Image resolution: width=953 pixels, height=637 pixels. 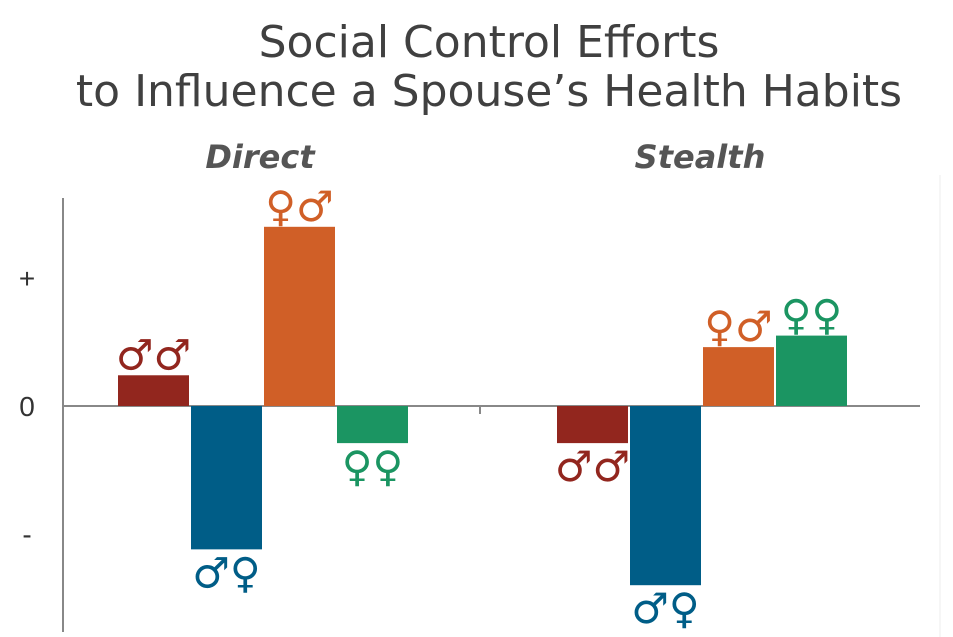 I want to click on bar-label-female_female-direct: ♀♀, so click(x=373, y=466).